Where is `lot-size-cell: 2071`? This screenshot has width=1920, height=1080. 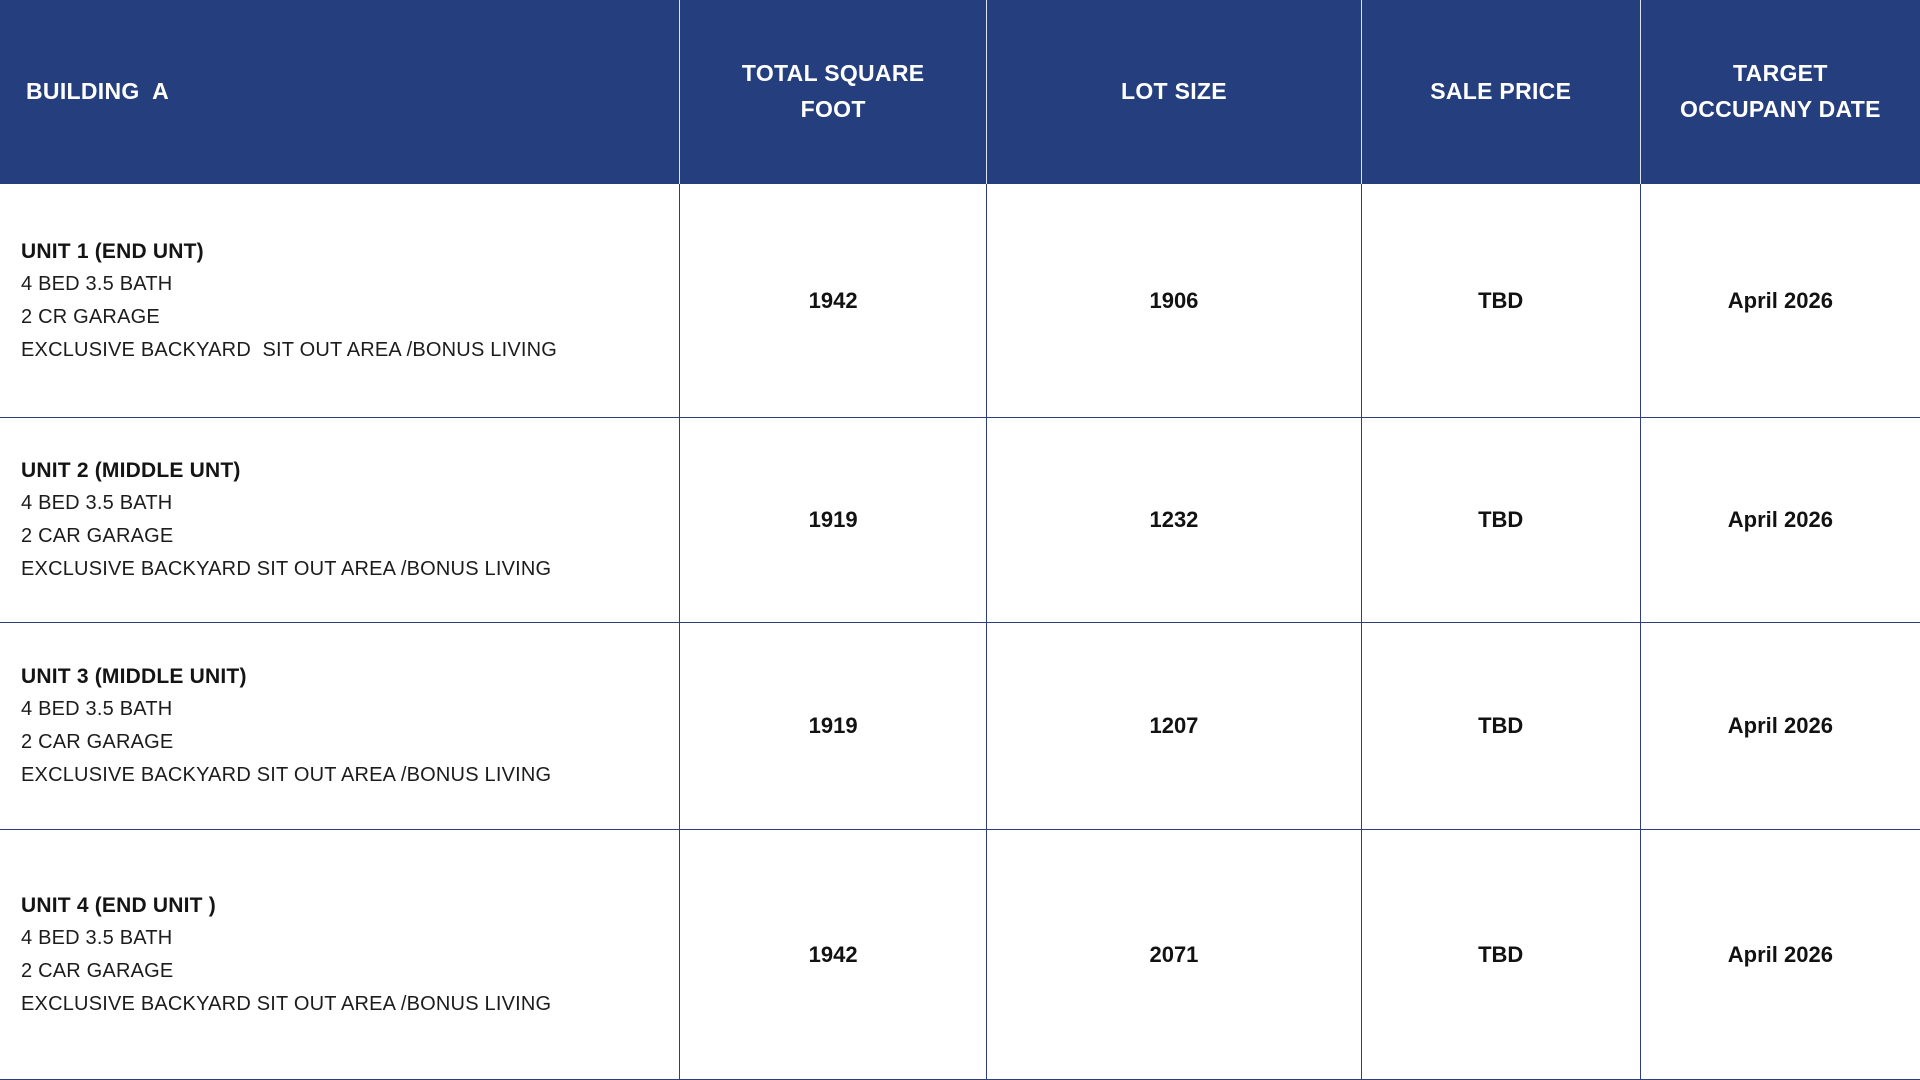
lot-size-cell: 2071 is located at coordinates (1174, 955).